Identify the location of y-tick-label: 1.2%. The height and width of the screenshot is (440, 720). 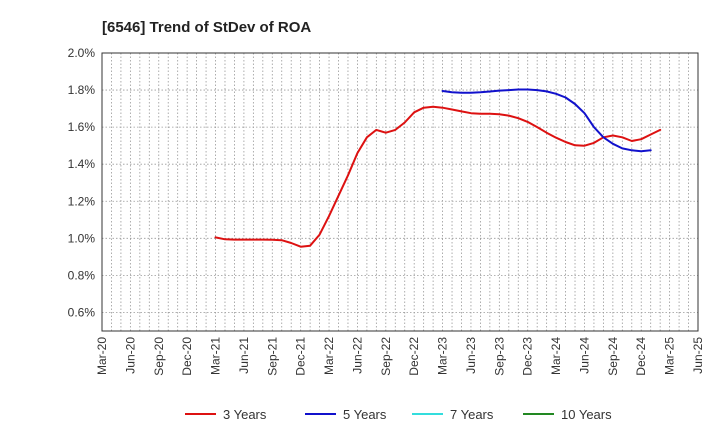
(82, 201).